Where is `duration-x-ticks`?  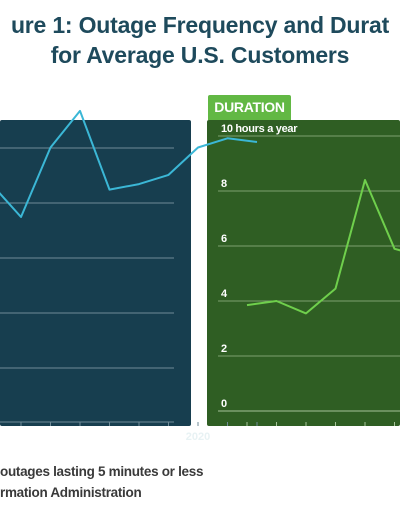 duration-x-ticks is located at coordinates (320, 424).